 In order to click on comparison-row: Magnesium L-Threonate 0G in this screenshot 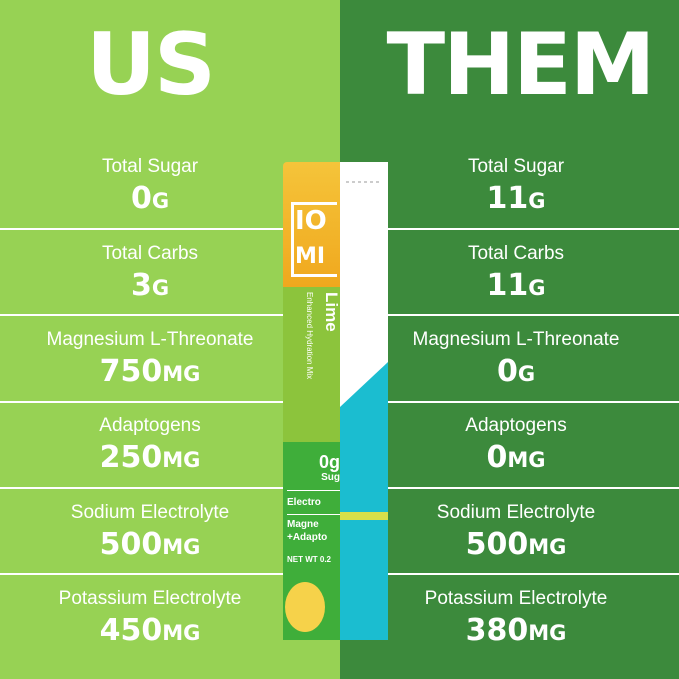, I will do `click(516, 360)`.